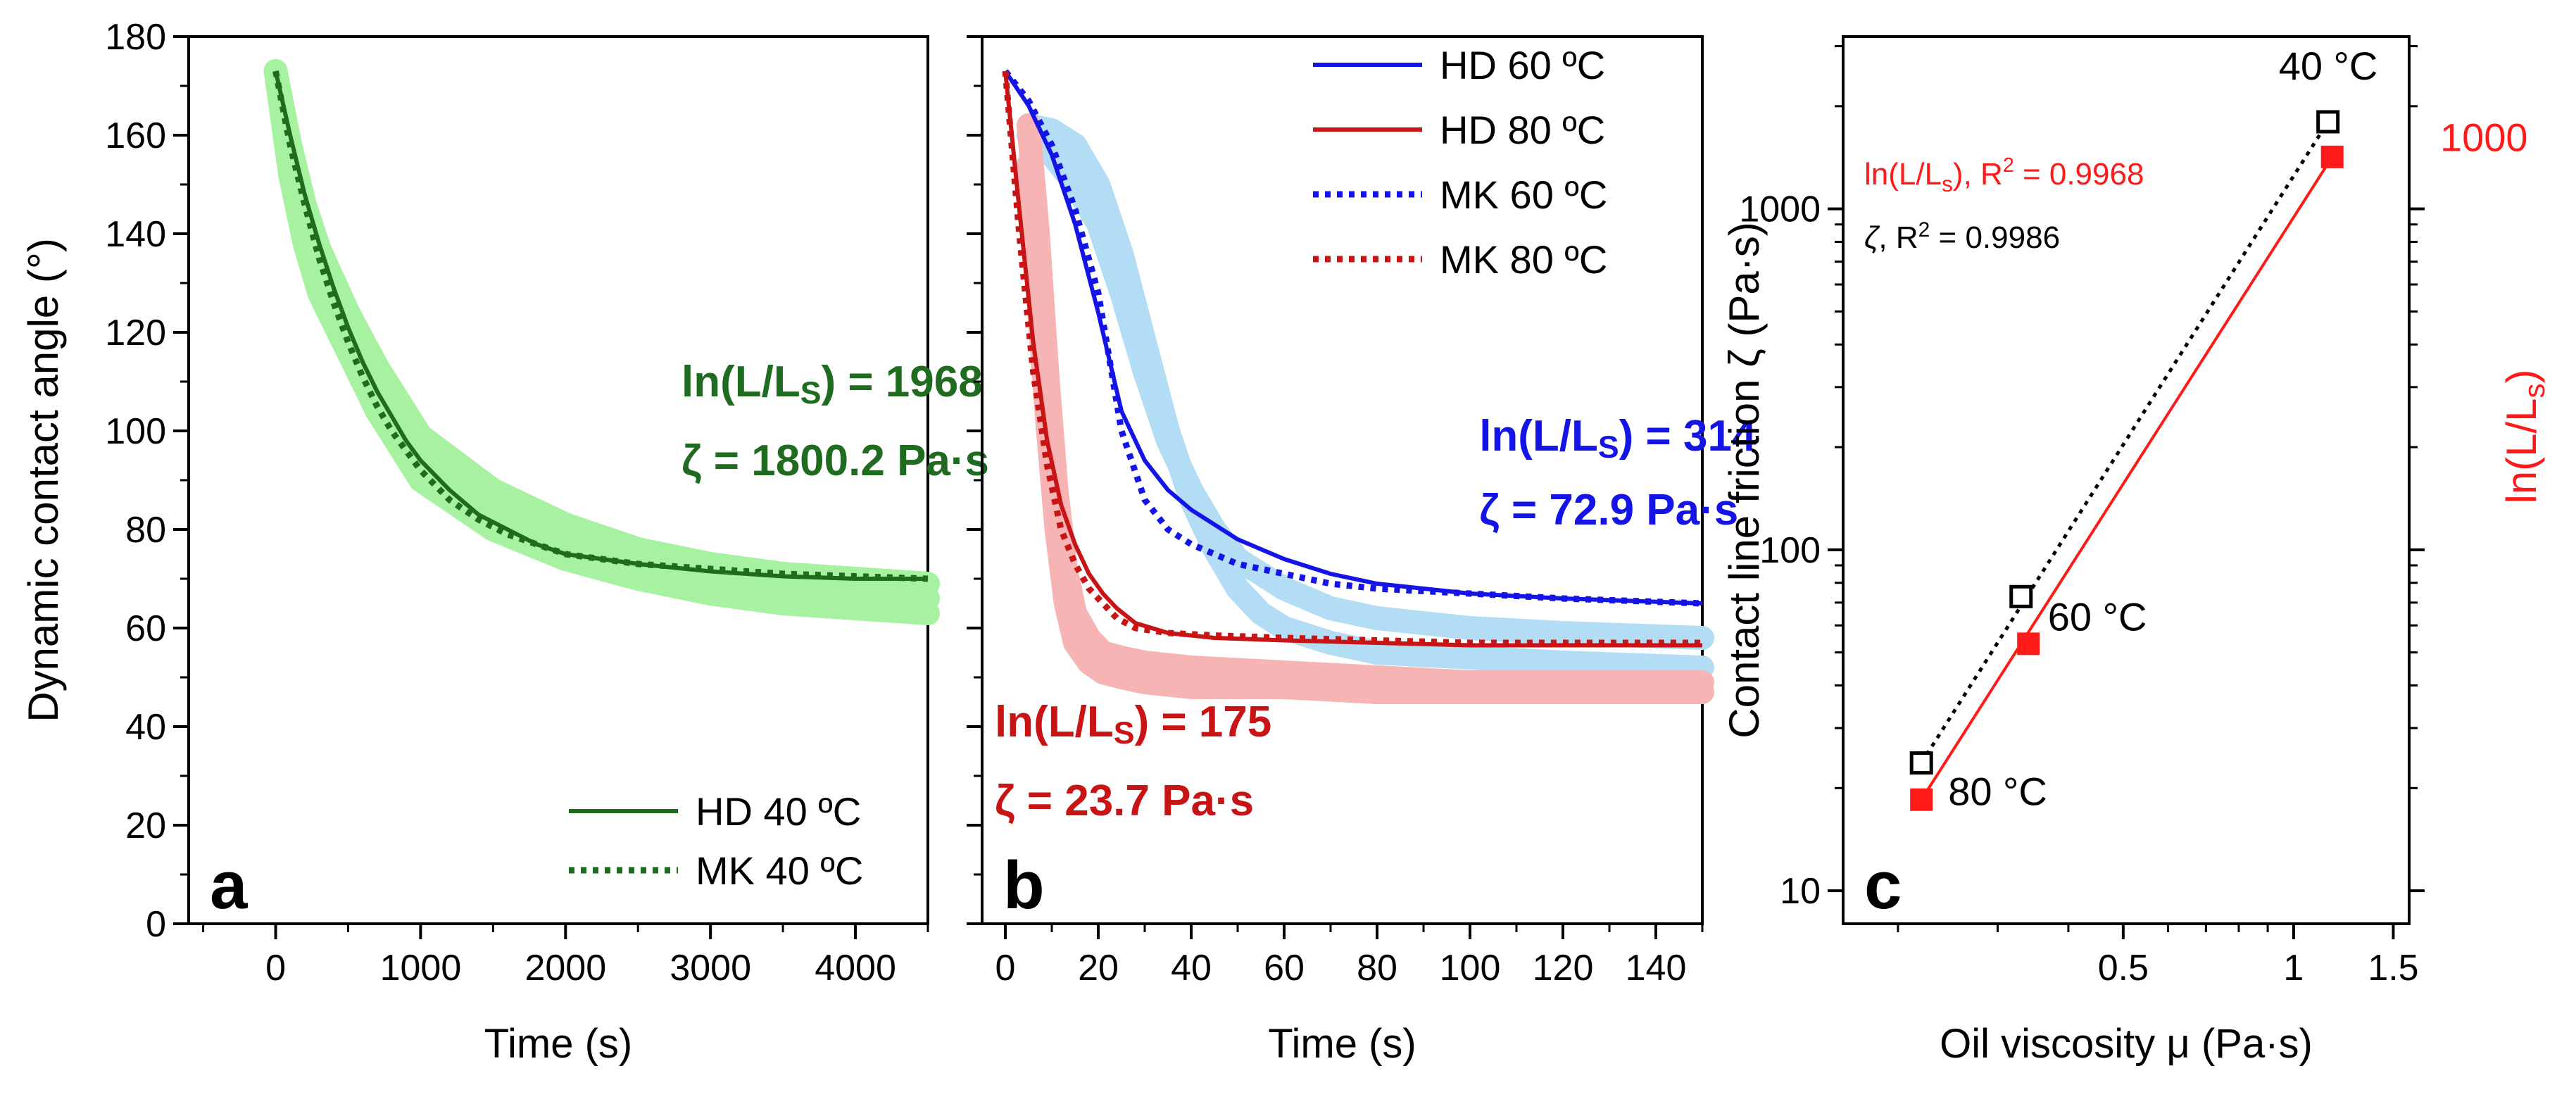 The width and height of the screenshot is (2576, 1104). I want to click on x-tick-label-a: 0, so click(275, 969).